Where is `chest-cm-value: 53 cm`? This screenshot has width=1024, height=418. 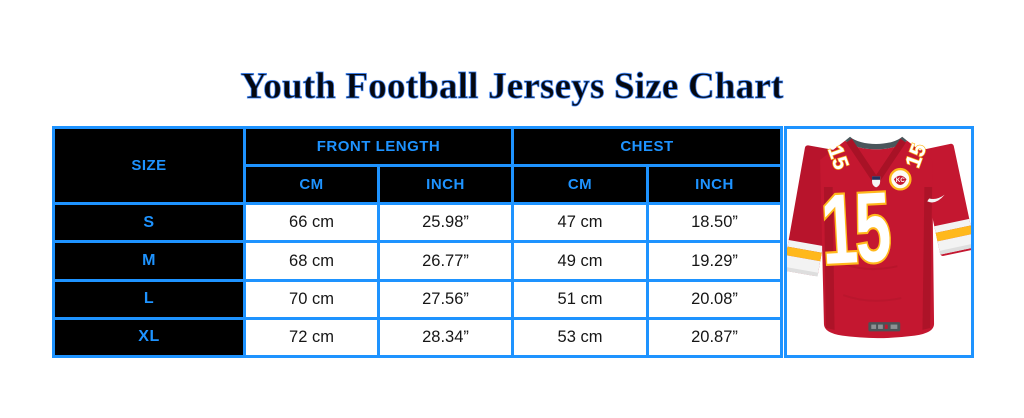 chest-cm-value: 53 cm is located at coordinates (580, 337).